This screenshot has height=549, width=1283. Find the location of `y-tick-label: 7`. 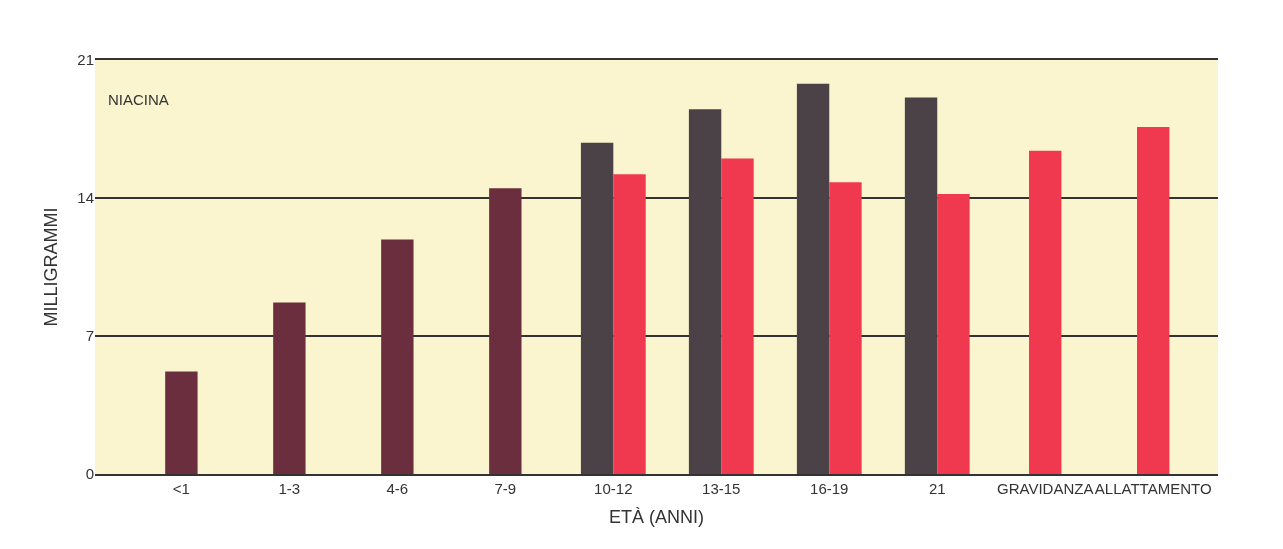

y-tick-label: 7 is located at coordinates (89, 336).